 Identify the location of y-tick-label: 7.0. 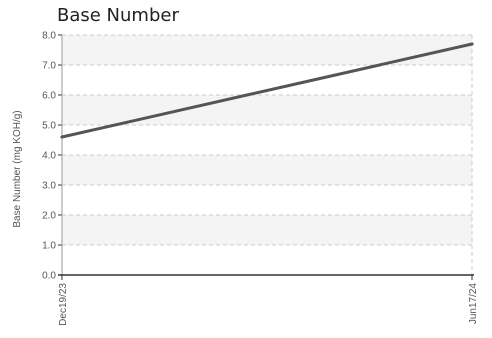
(49, 66).